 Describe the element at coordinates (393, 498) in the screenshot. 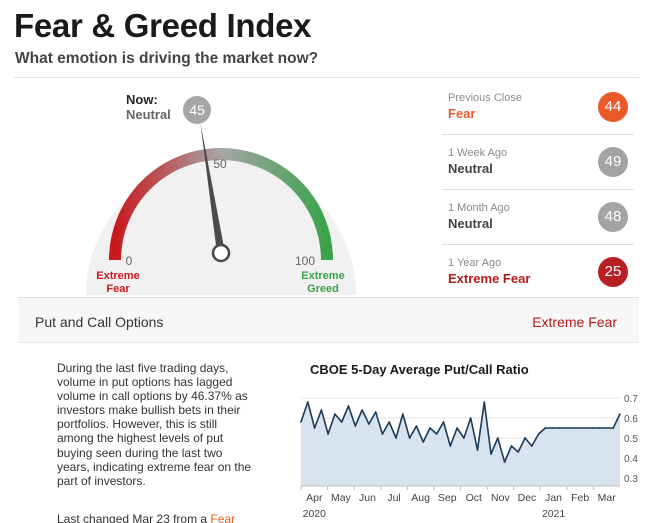

I see `x-tick-label: Jul` at that location.